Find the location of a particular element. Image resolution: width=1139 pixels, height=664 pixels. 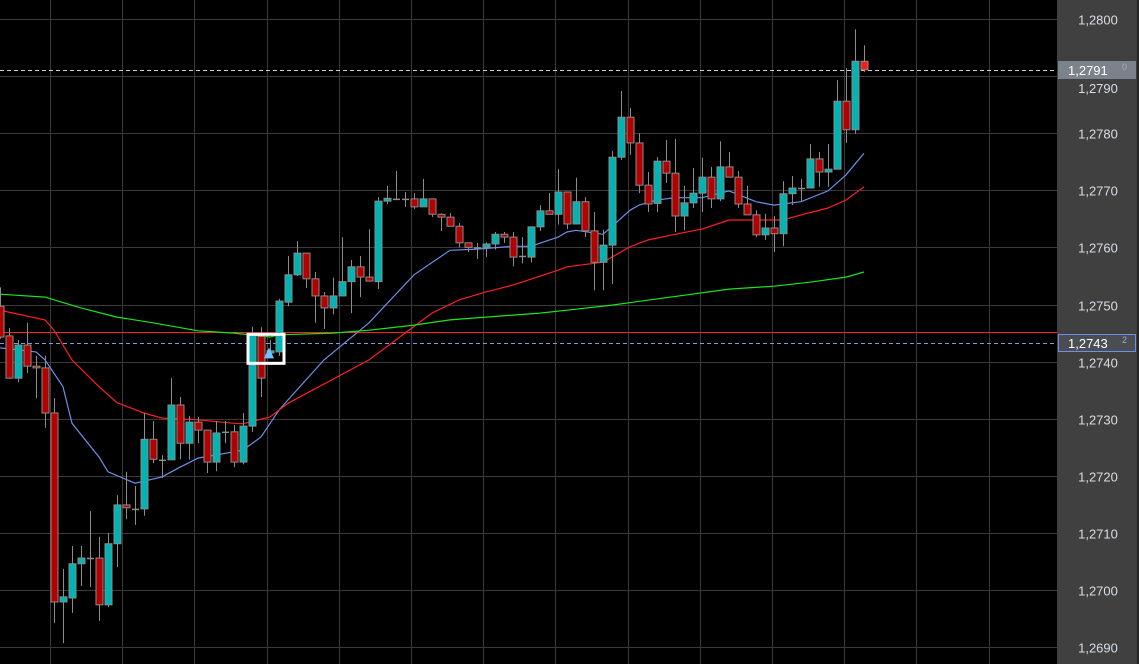

tick-label: 1,2730 is located at coordinates (1098, 420).